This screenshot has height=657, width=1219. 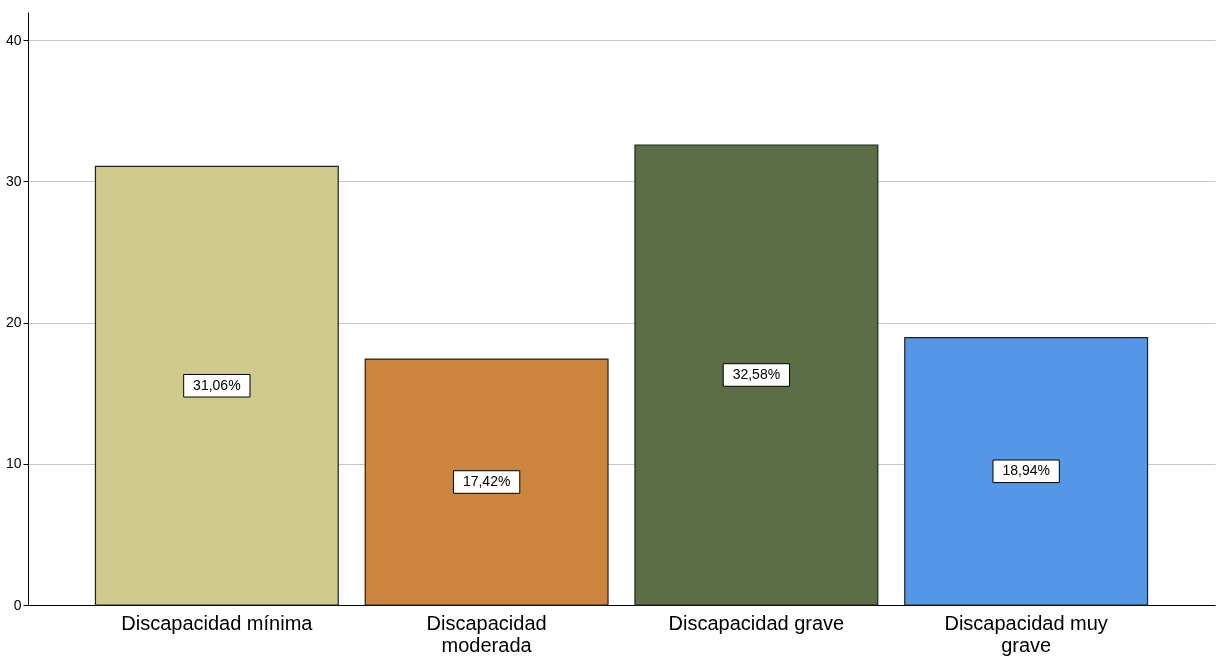 I want to click on data-label: 18,94%, so click(x=1026, y=470).